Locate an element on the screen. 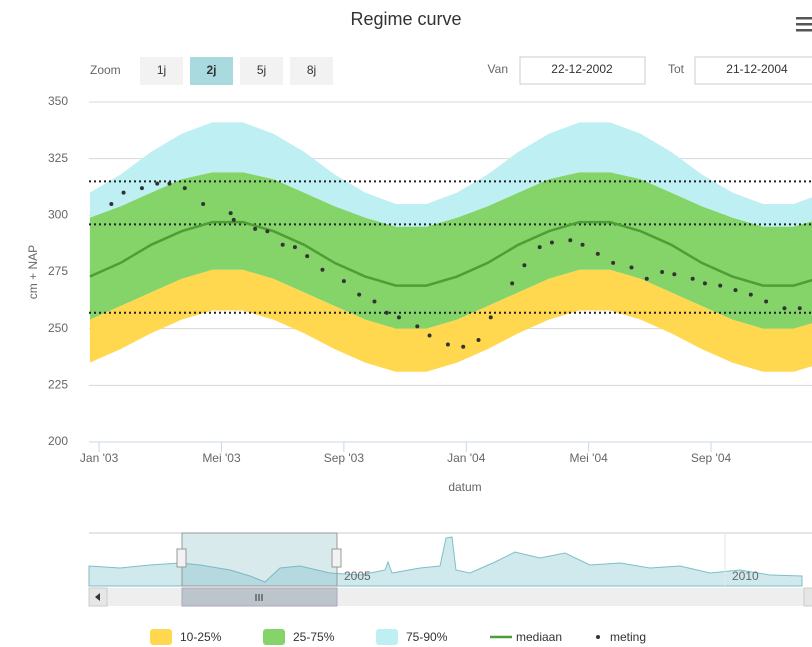 The width and height of the screenshot is (812, 647). legend-label: 75-90% is located at coordinates (427, 637).